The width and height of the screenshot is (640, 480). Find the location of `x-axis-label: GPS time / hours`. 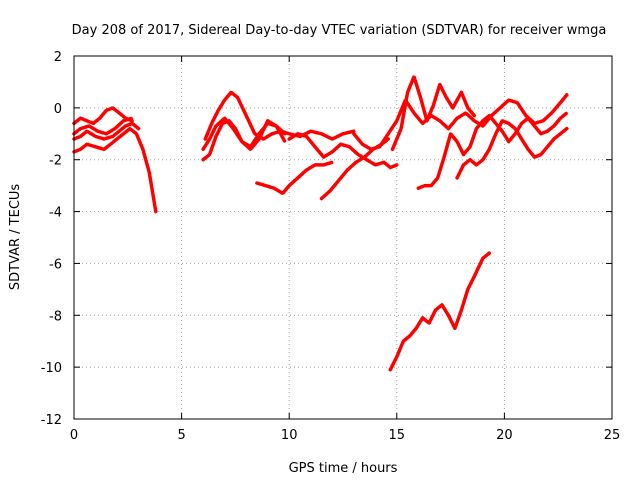

x-axis-label: GPS time / hours is located at coordinates (343, 468).